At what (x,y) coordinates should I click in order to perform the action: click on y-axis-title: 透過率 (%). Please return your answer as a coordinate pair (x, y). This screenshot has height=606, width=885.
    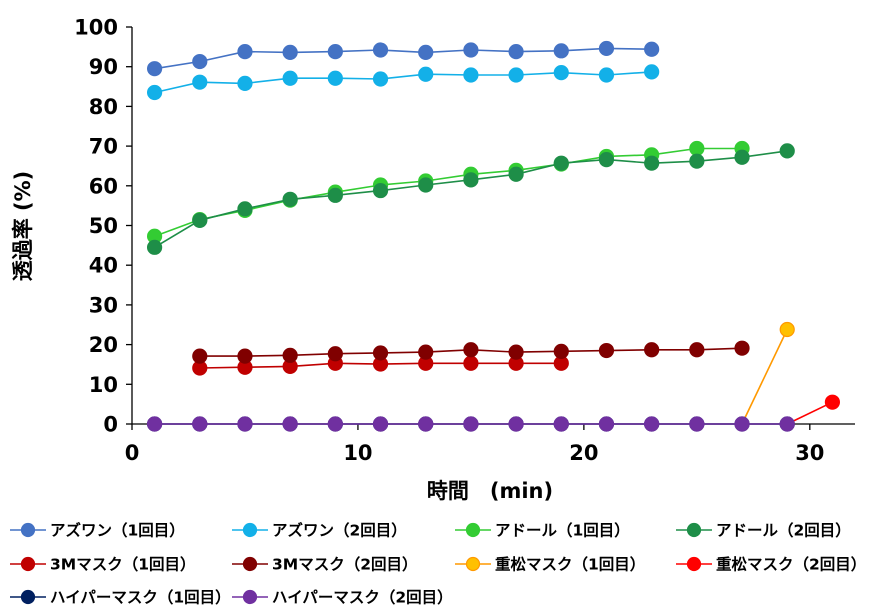
    Looking at the image, I should click on (23, 226).